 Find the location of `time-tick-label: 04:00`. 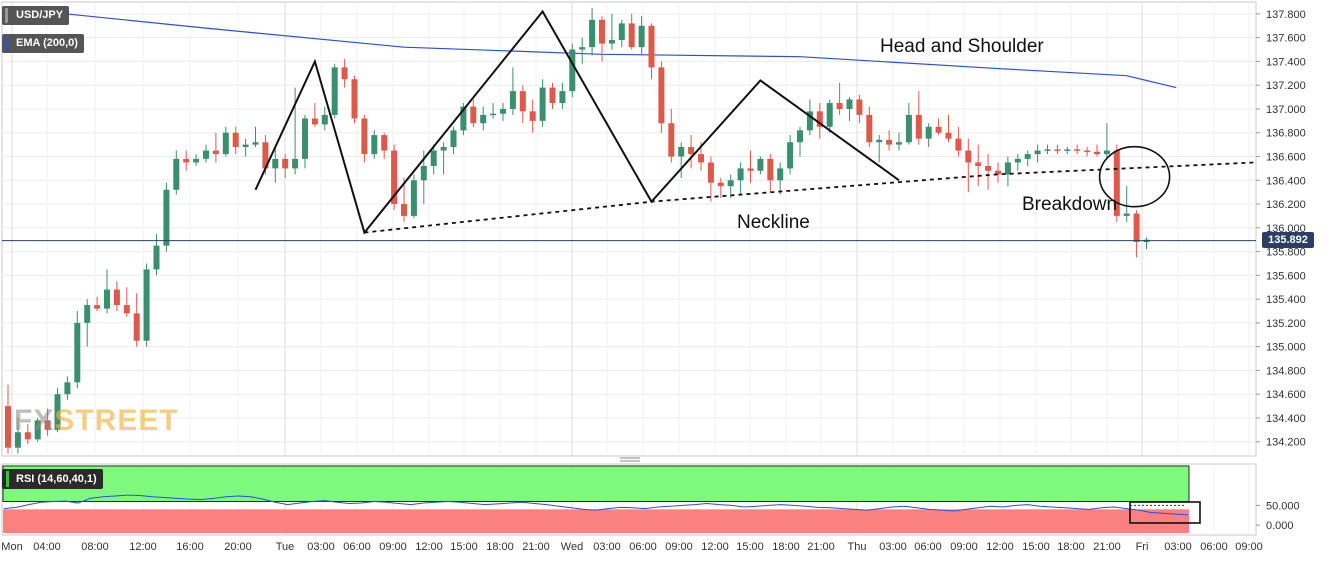

time-tick-label: 04:00 is located at coordinates (47, 547).